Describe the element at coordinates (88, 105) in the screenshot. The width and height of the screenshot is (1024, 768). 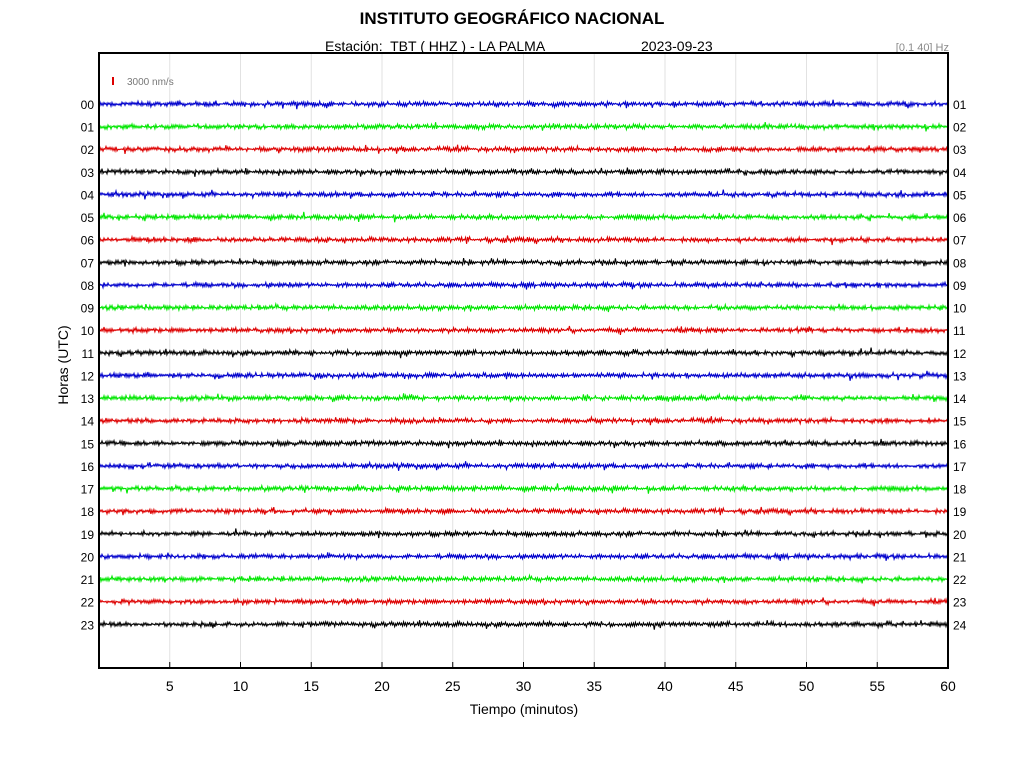
I see `hour-label-left: 00` at that location.